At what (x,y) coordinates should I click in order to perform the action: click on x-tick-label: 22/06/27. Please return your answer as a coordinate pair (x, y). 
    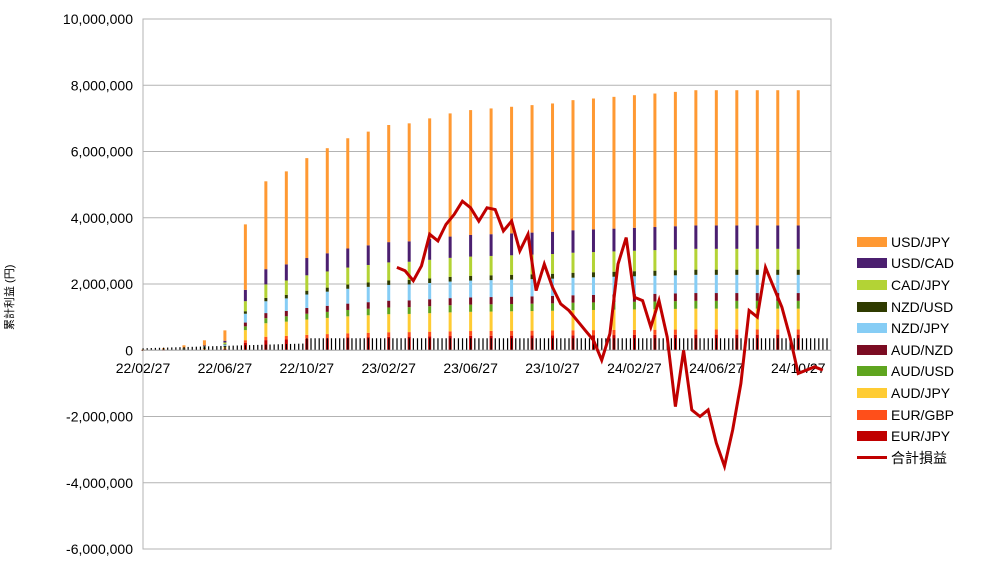
    Looking at the image, I should click on (225, 368).